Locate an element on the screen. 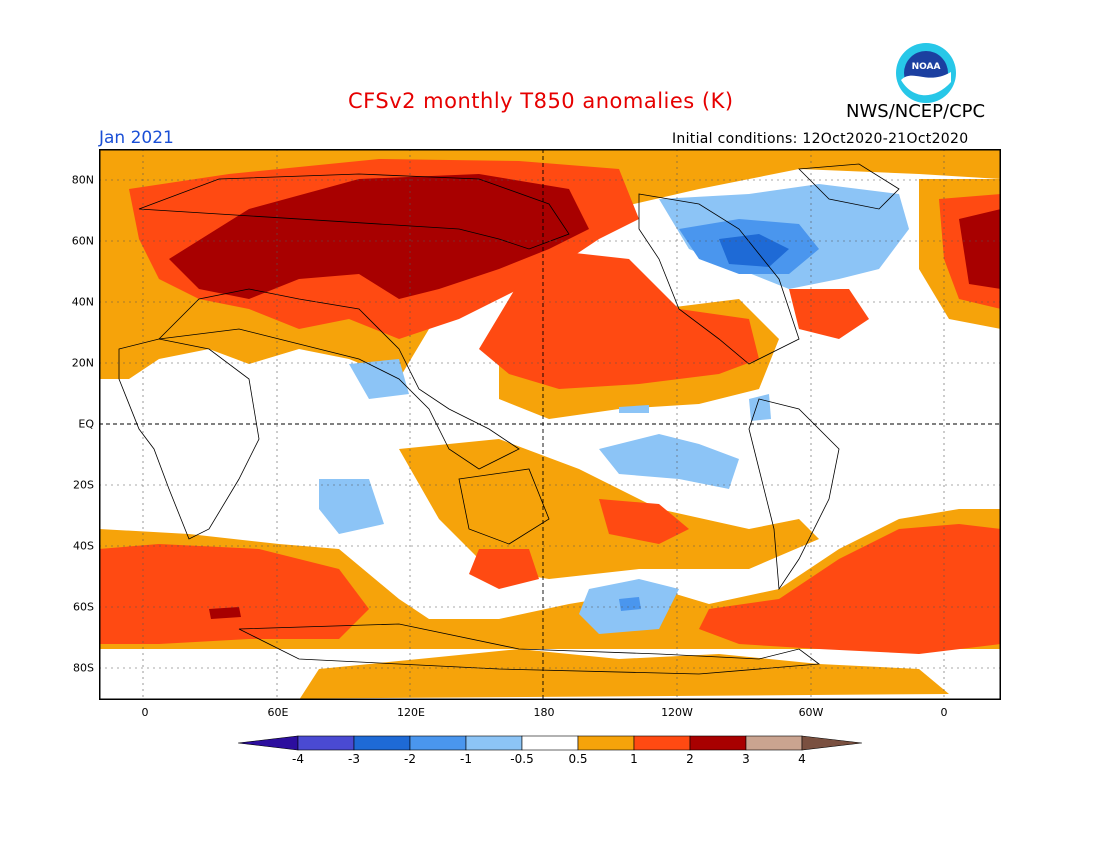 The width and height of the screenshot is (1100, 850). x-tick-label: 60W is located at coordinates (811, 712).